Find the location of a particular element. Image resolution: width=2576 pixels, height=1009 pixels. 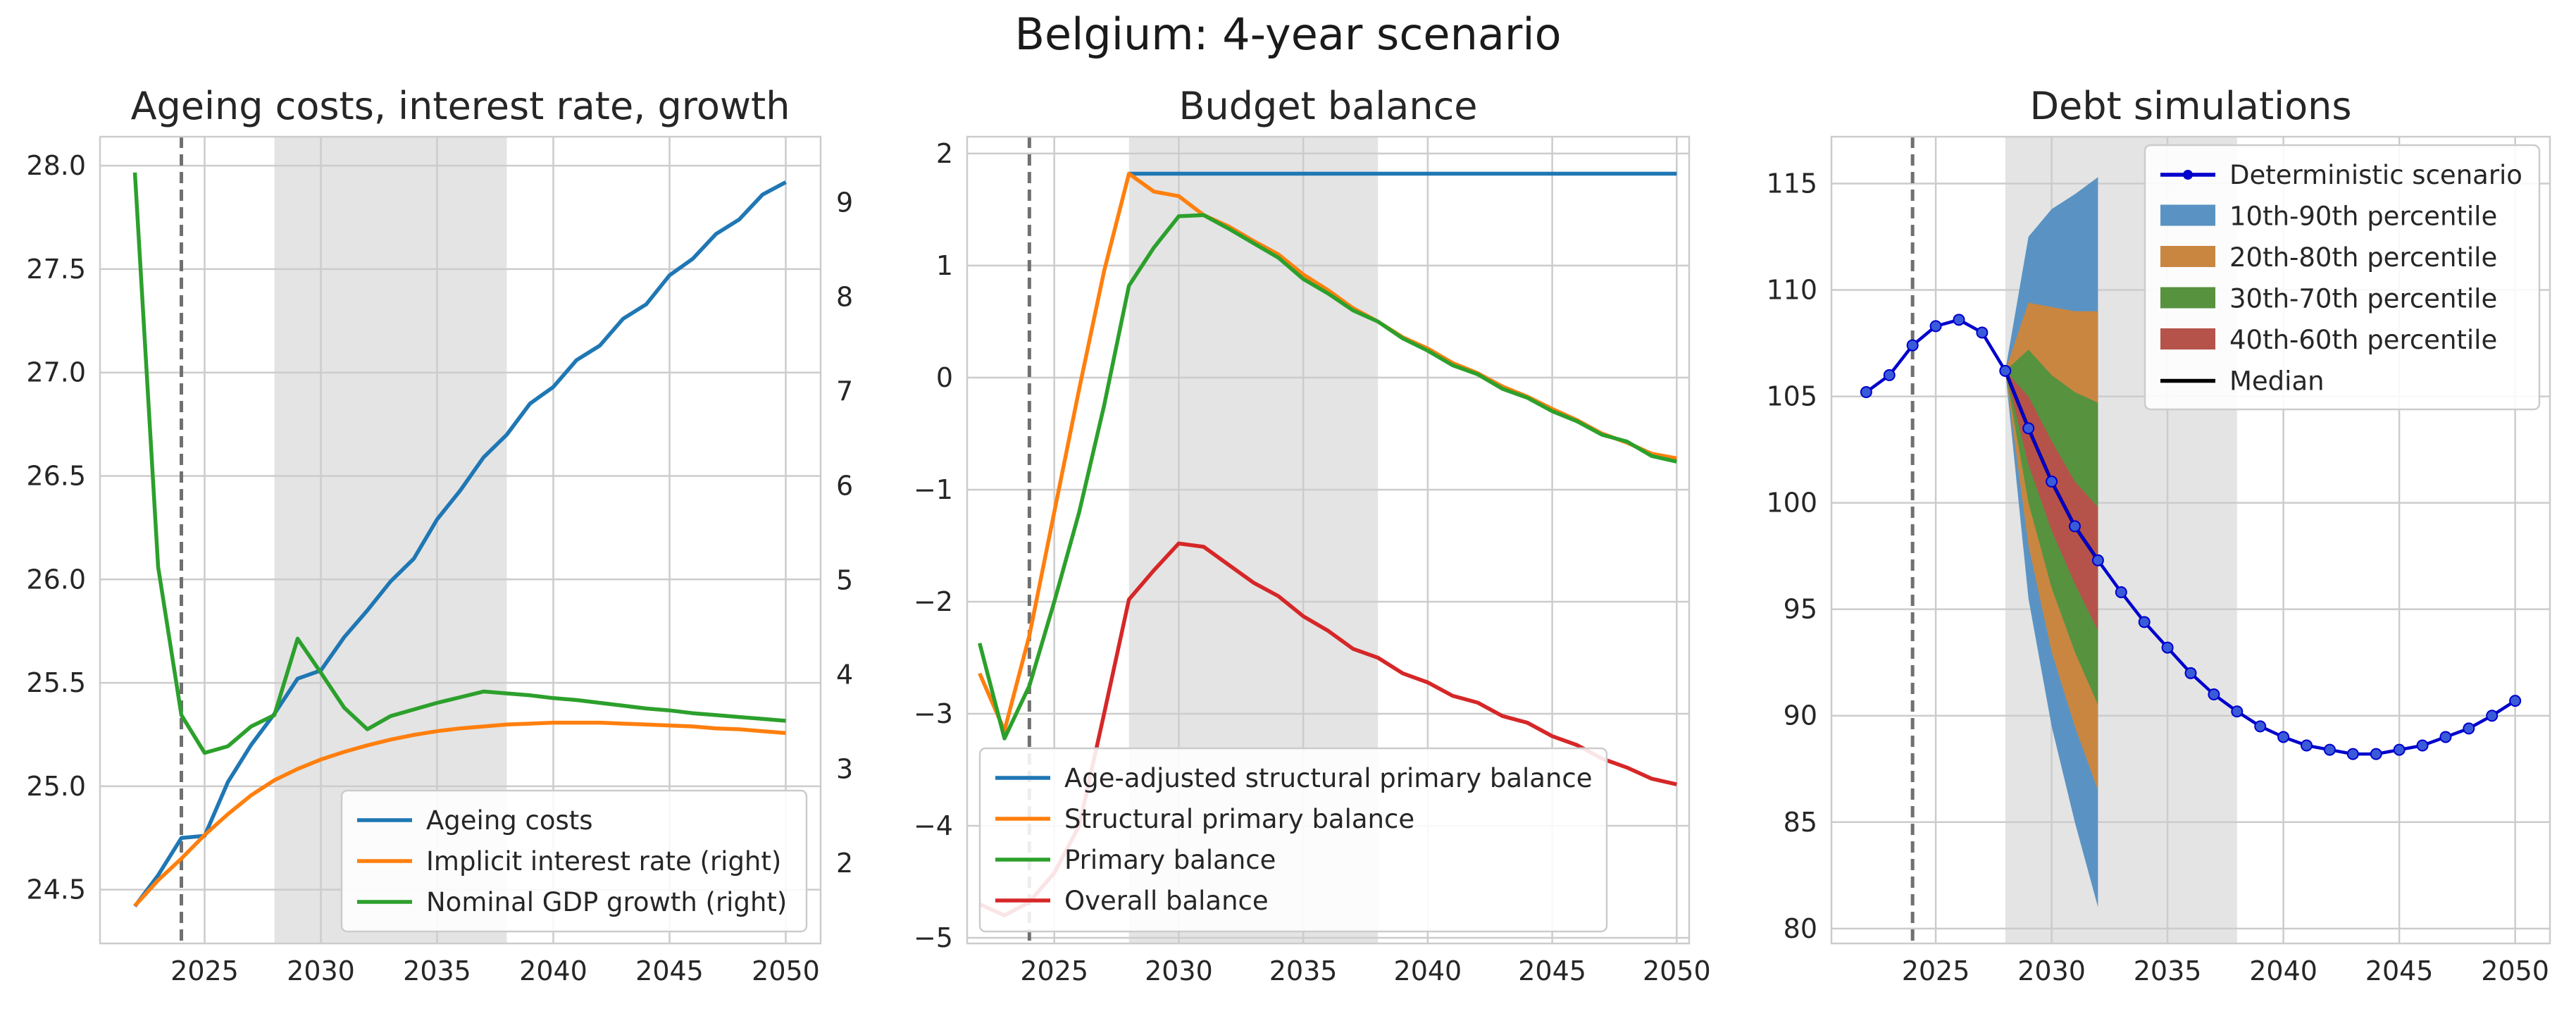

y-tick-label: −2 is located at coordinates (933, 601).